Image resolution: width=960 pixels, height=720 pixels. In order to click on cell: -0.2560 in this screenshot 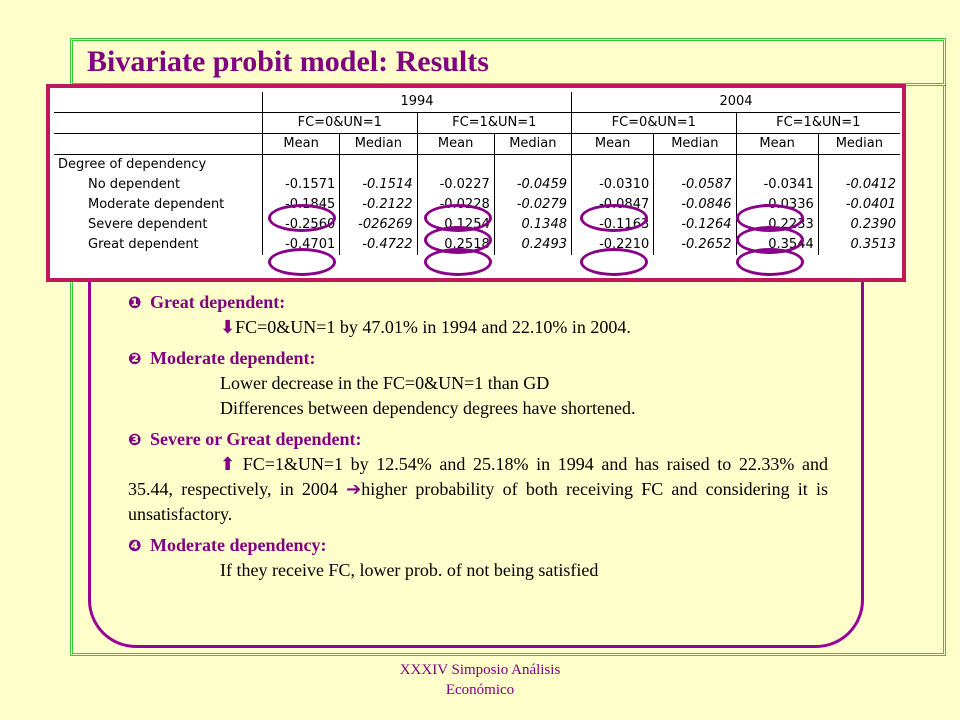, I will do `click(300, 225)`.